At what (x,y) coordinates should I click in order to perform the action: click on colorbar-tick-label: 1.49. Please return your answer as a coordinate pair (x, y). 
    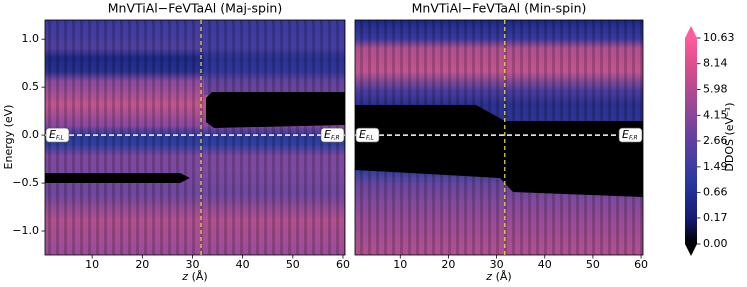
    Looking at the image, I should click on (715, 166).